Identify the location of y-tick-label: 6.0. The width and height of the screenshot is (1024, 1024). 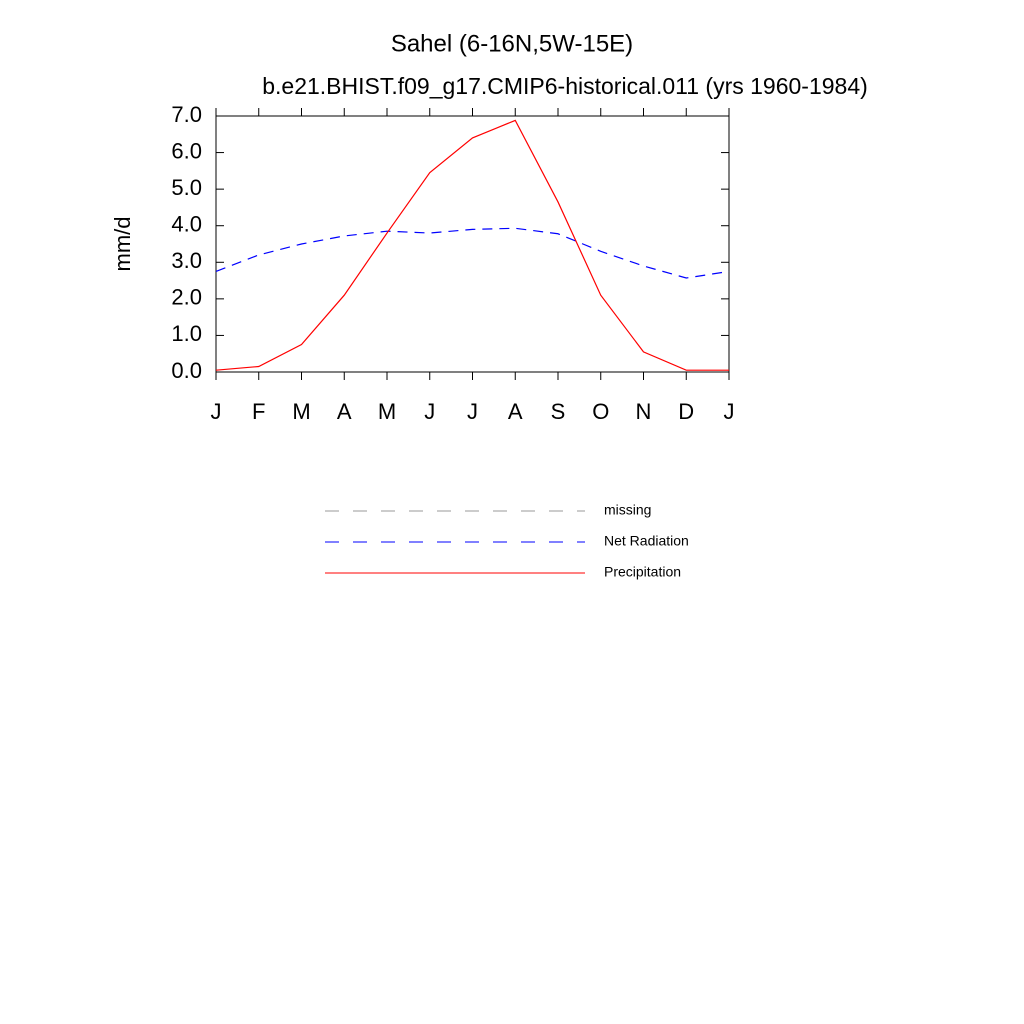
(186, 150).